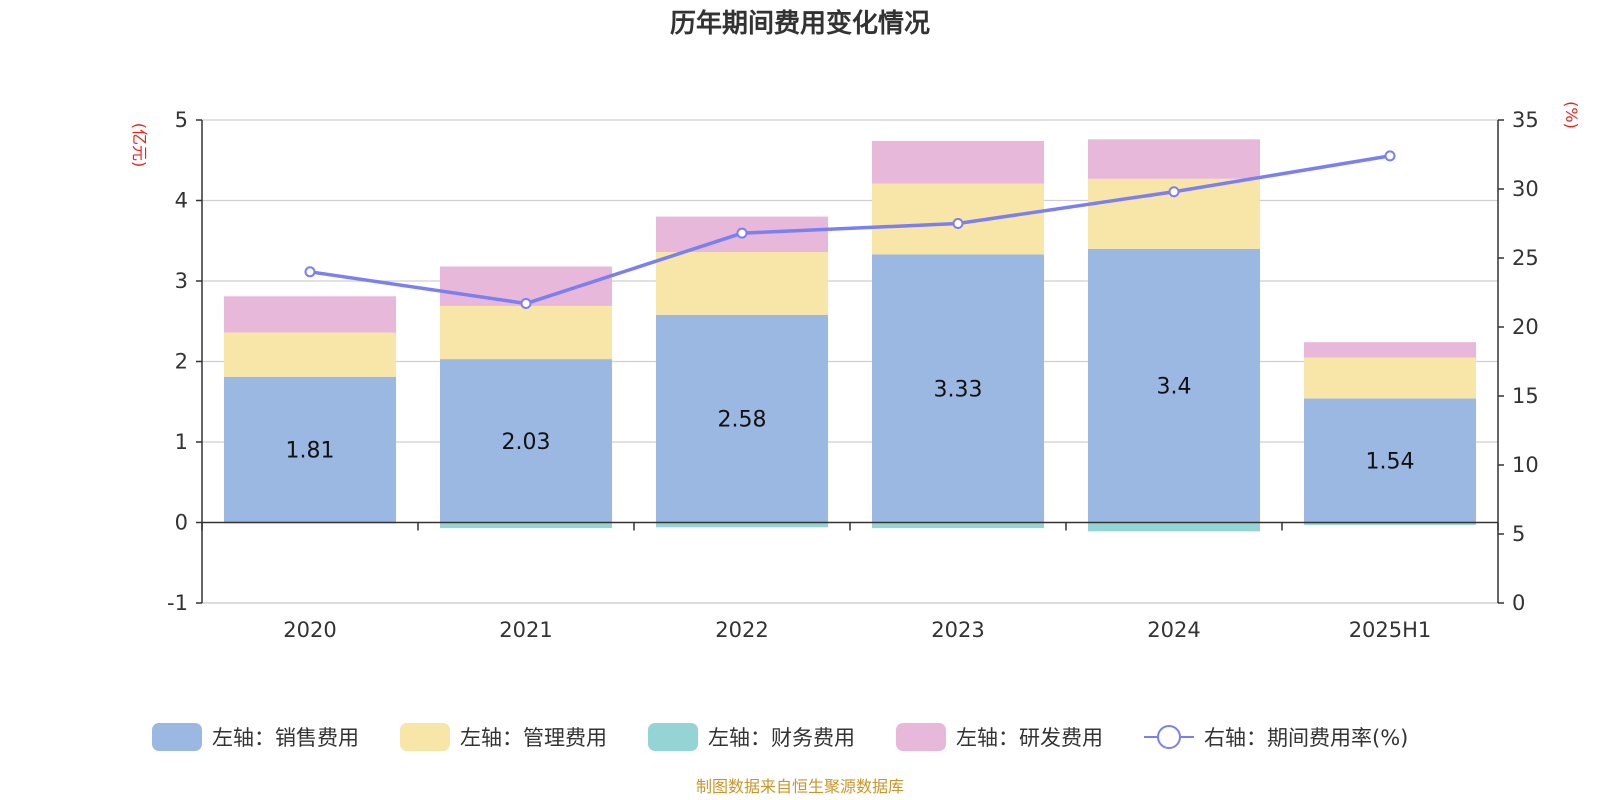  What do you see at coordinates (285, 738) in the screenshot?
I see `legend-label: 左轴：销售费用` at bounding box center [285, 738].